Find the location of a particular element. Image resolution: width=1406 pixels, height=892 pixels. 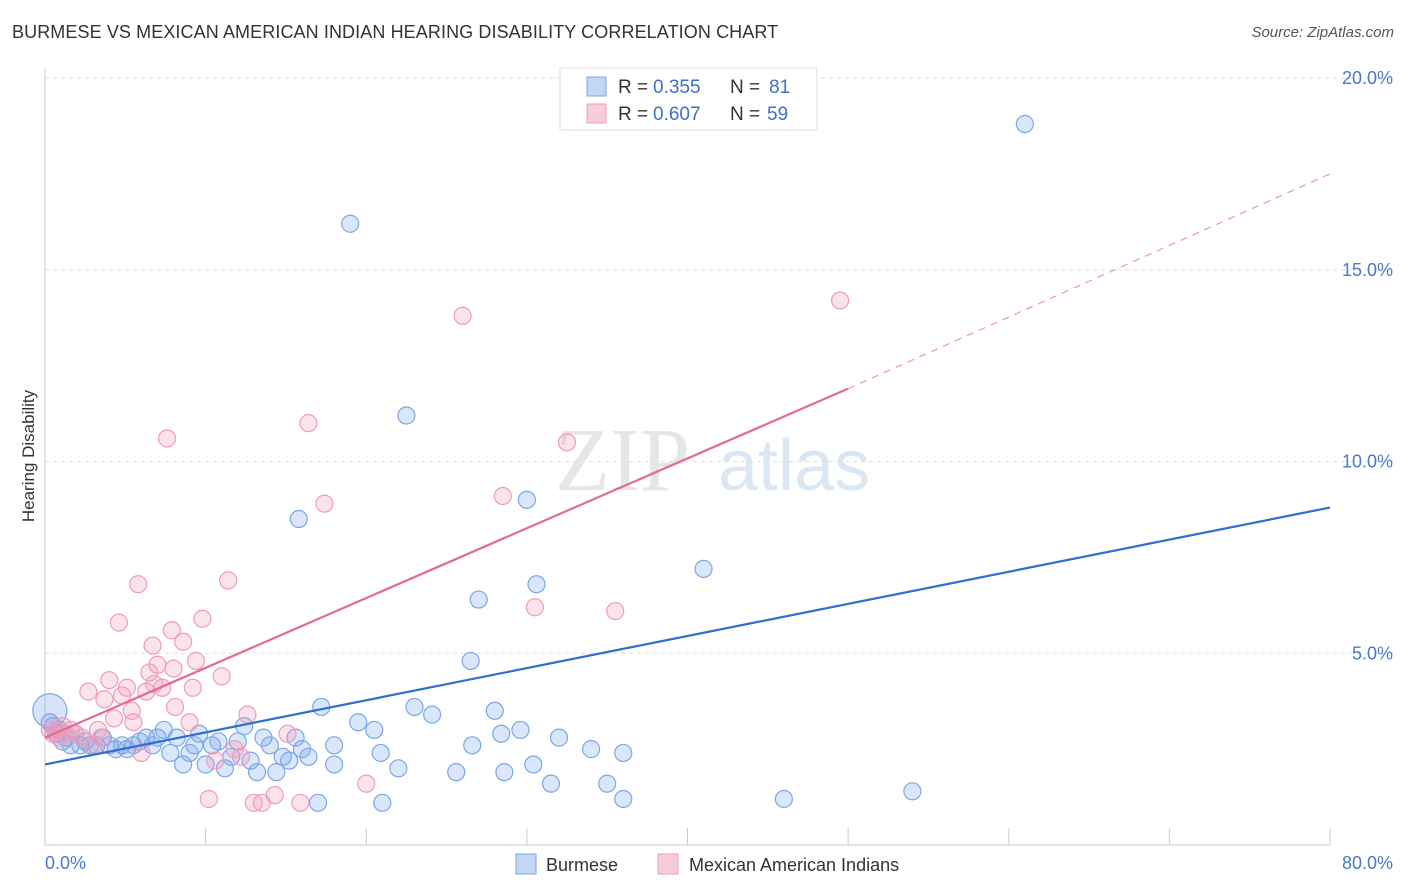

y-tick-labels: 5.0% 10.0% 15.0% 20.0% is located at coordinates (1367, 365).